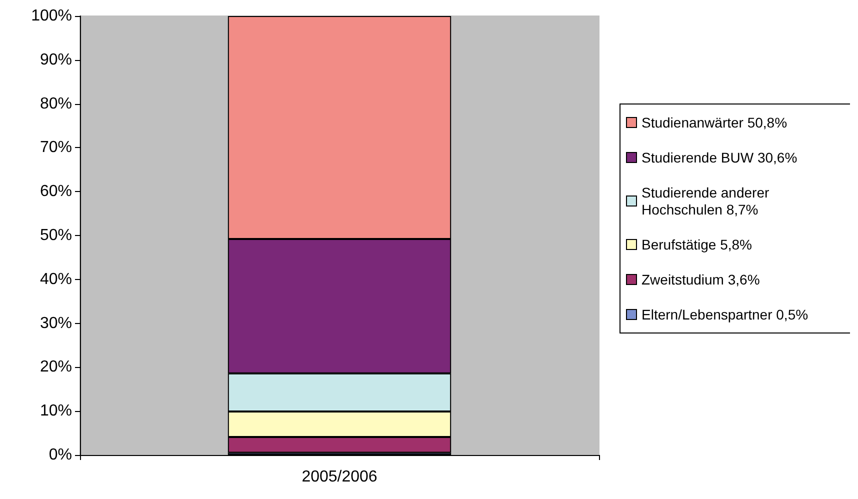 The image size is (858, 499). Describe the element at coordinates (340, 477) in the screenshot. I see `x-tick-label: 2005/2006` at that location.